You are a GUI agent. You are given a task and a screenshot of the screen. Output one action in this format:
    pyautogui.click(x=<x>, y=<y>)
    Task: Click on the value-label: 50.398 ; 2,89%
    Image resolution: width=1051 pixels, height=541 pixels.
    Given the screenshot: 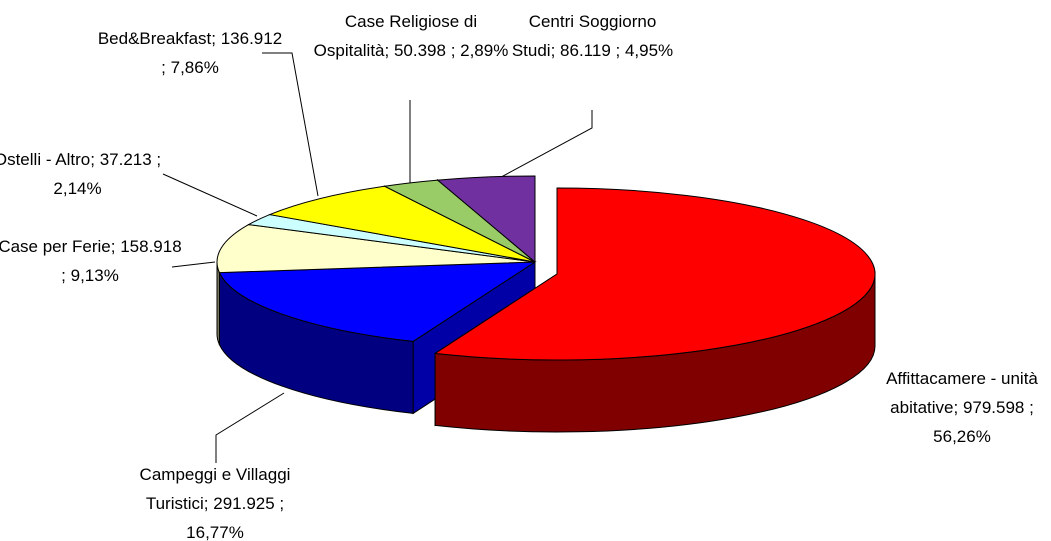 What is the action you would take?
    pyautogui.click(x=451, y=50)
    